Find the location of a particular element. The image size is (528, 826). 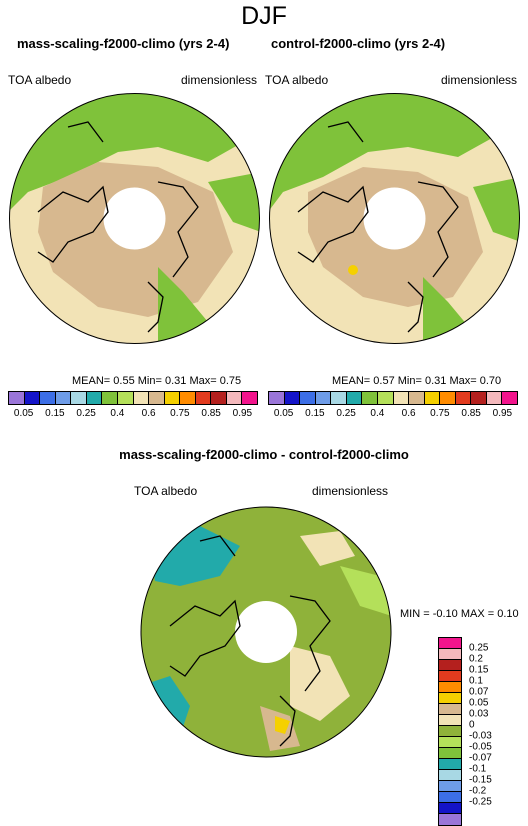

panel-2-polar-map is located at coordinates (394, 218).